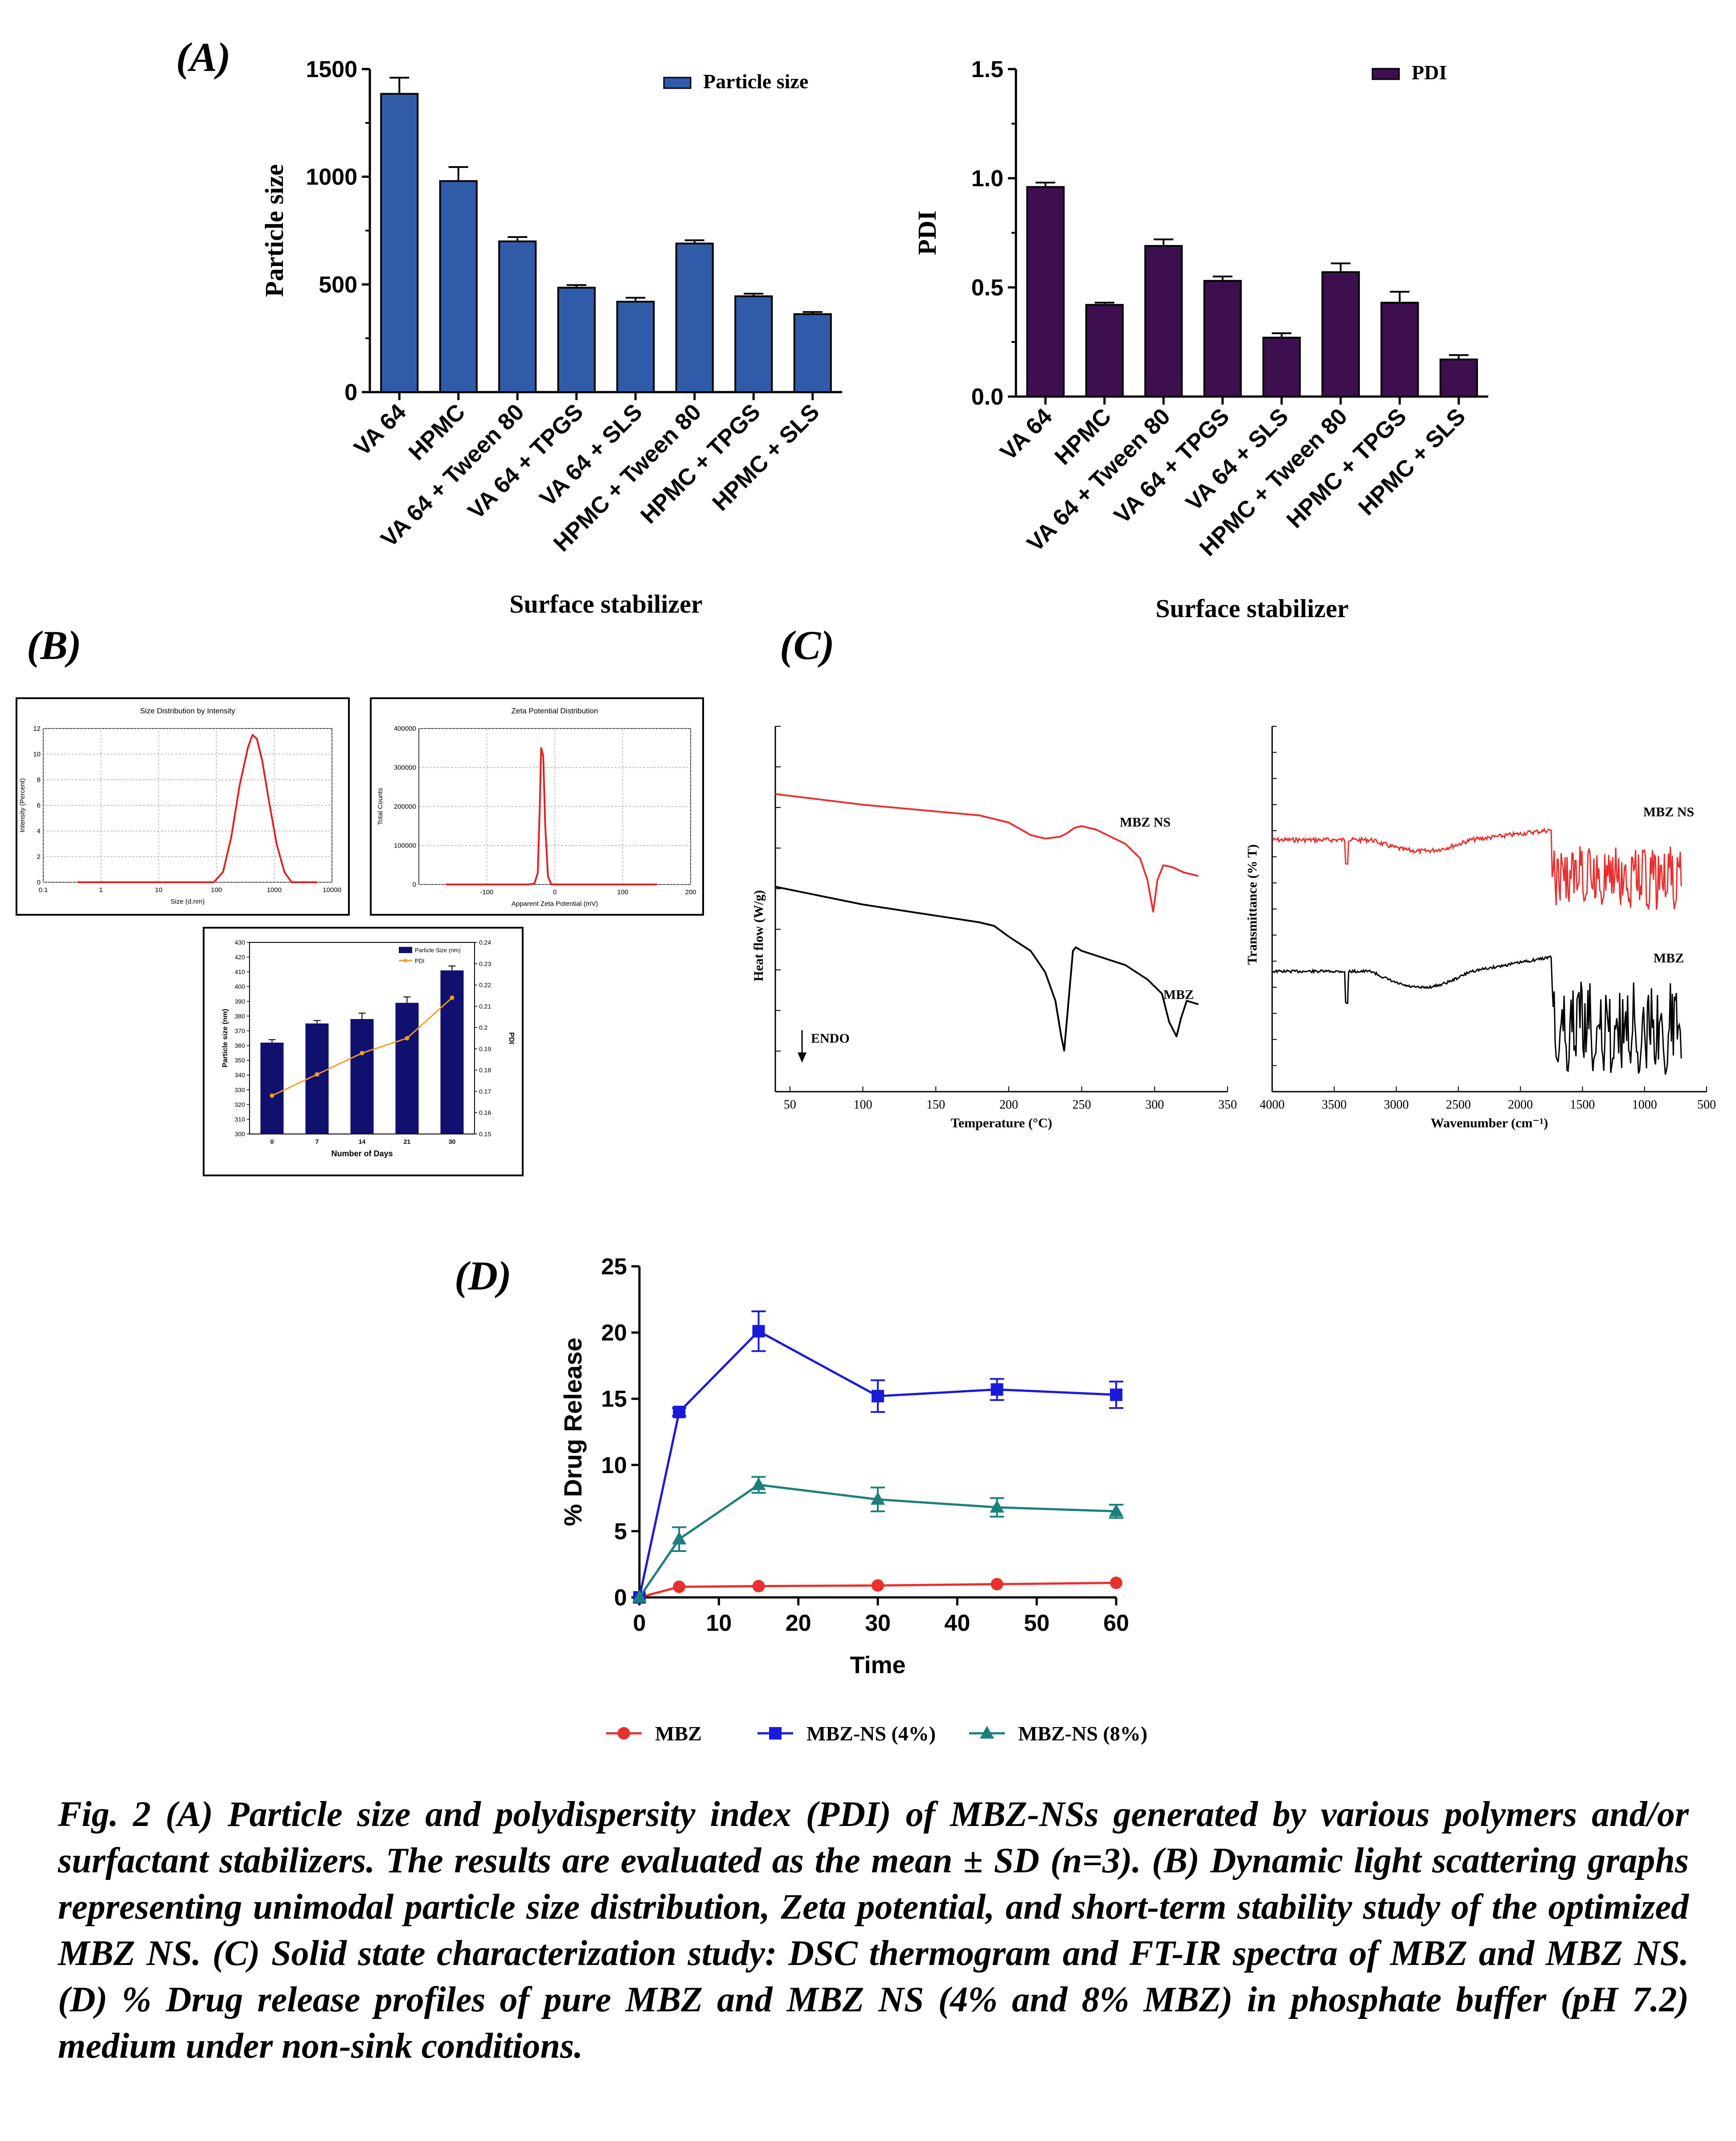 This screenshot has width=1736, height=2141. Describe the element at coordinates (512, 1038) in the screenshot. I see `y2-axis-label: PDI` at that location.